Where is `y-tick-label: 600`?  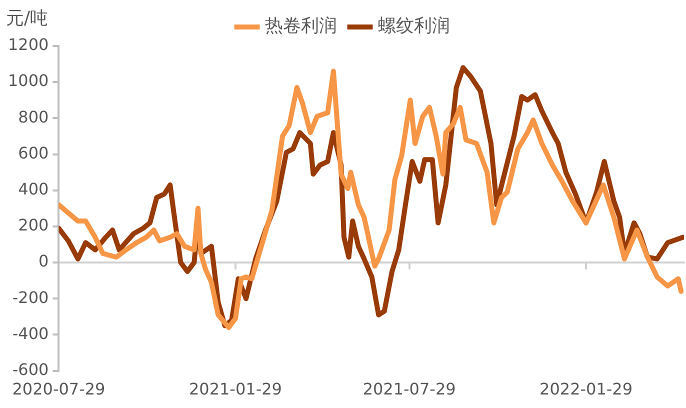
y-tick-label: 600 is located at coordinates (33, 152).